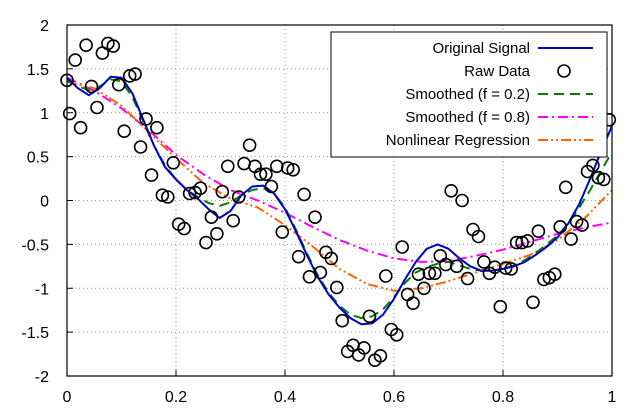 The image size is (640, 420). I want to click on legend-label-original-signal: Original Signal, so click(481, 48).